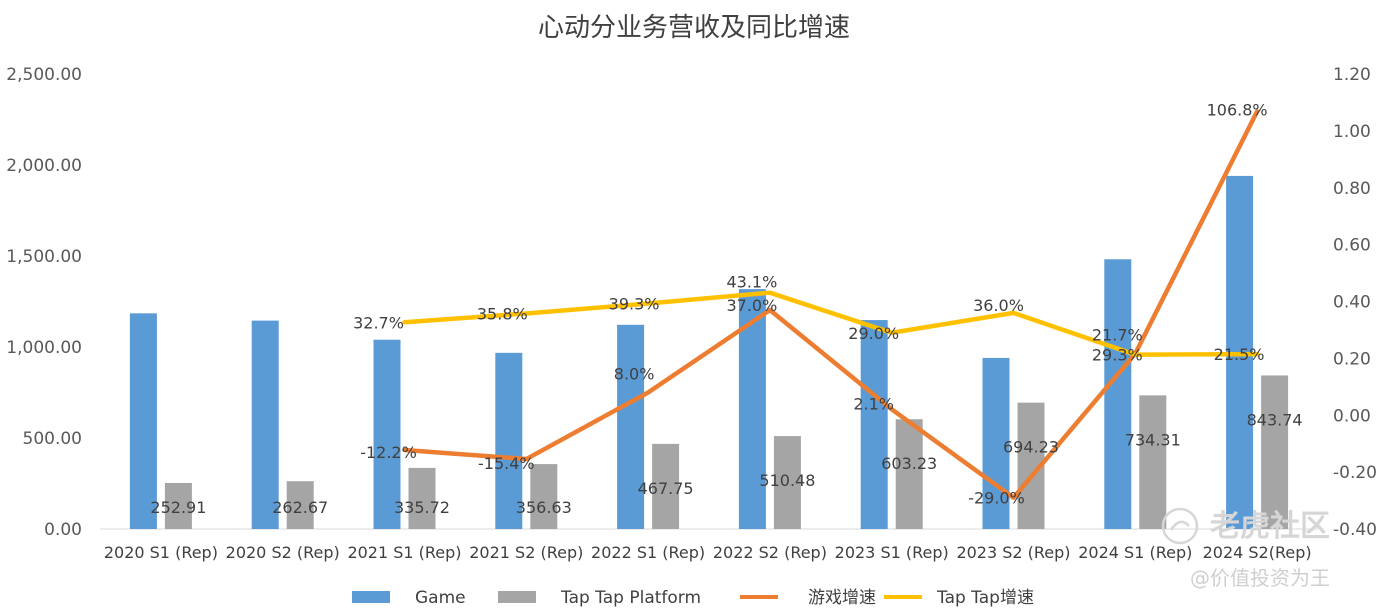 This screenshot has height=609, width=1380. I want to click on label-taptap: 262.67, so click(300, 507).